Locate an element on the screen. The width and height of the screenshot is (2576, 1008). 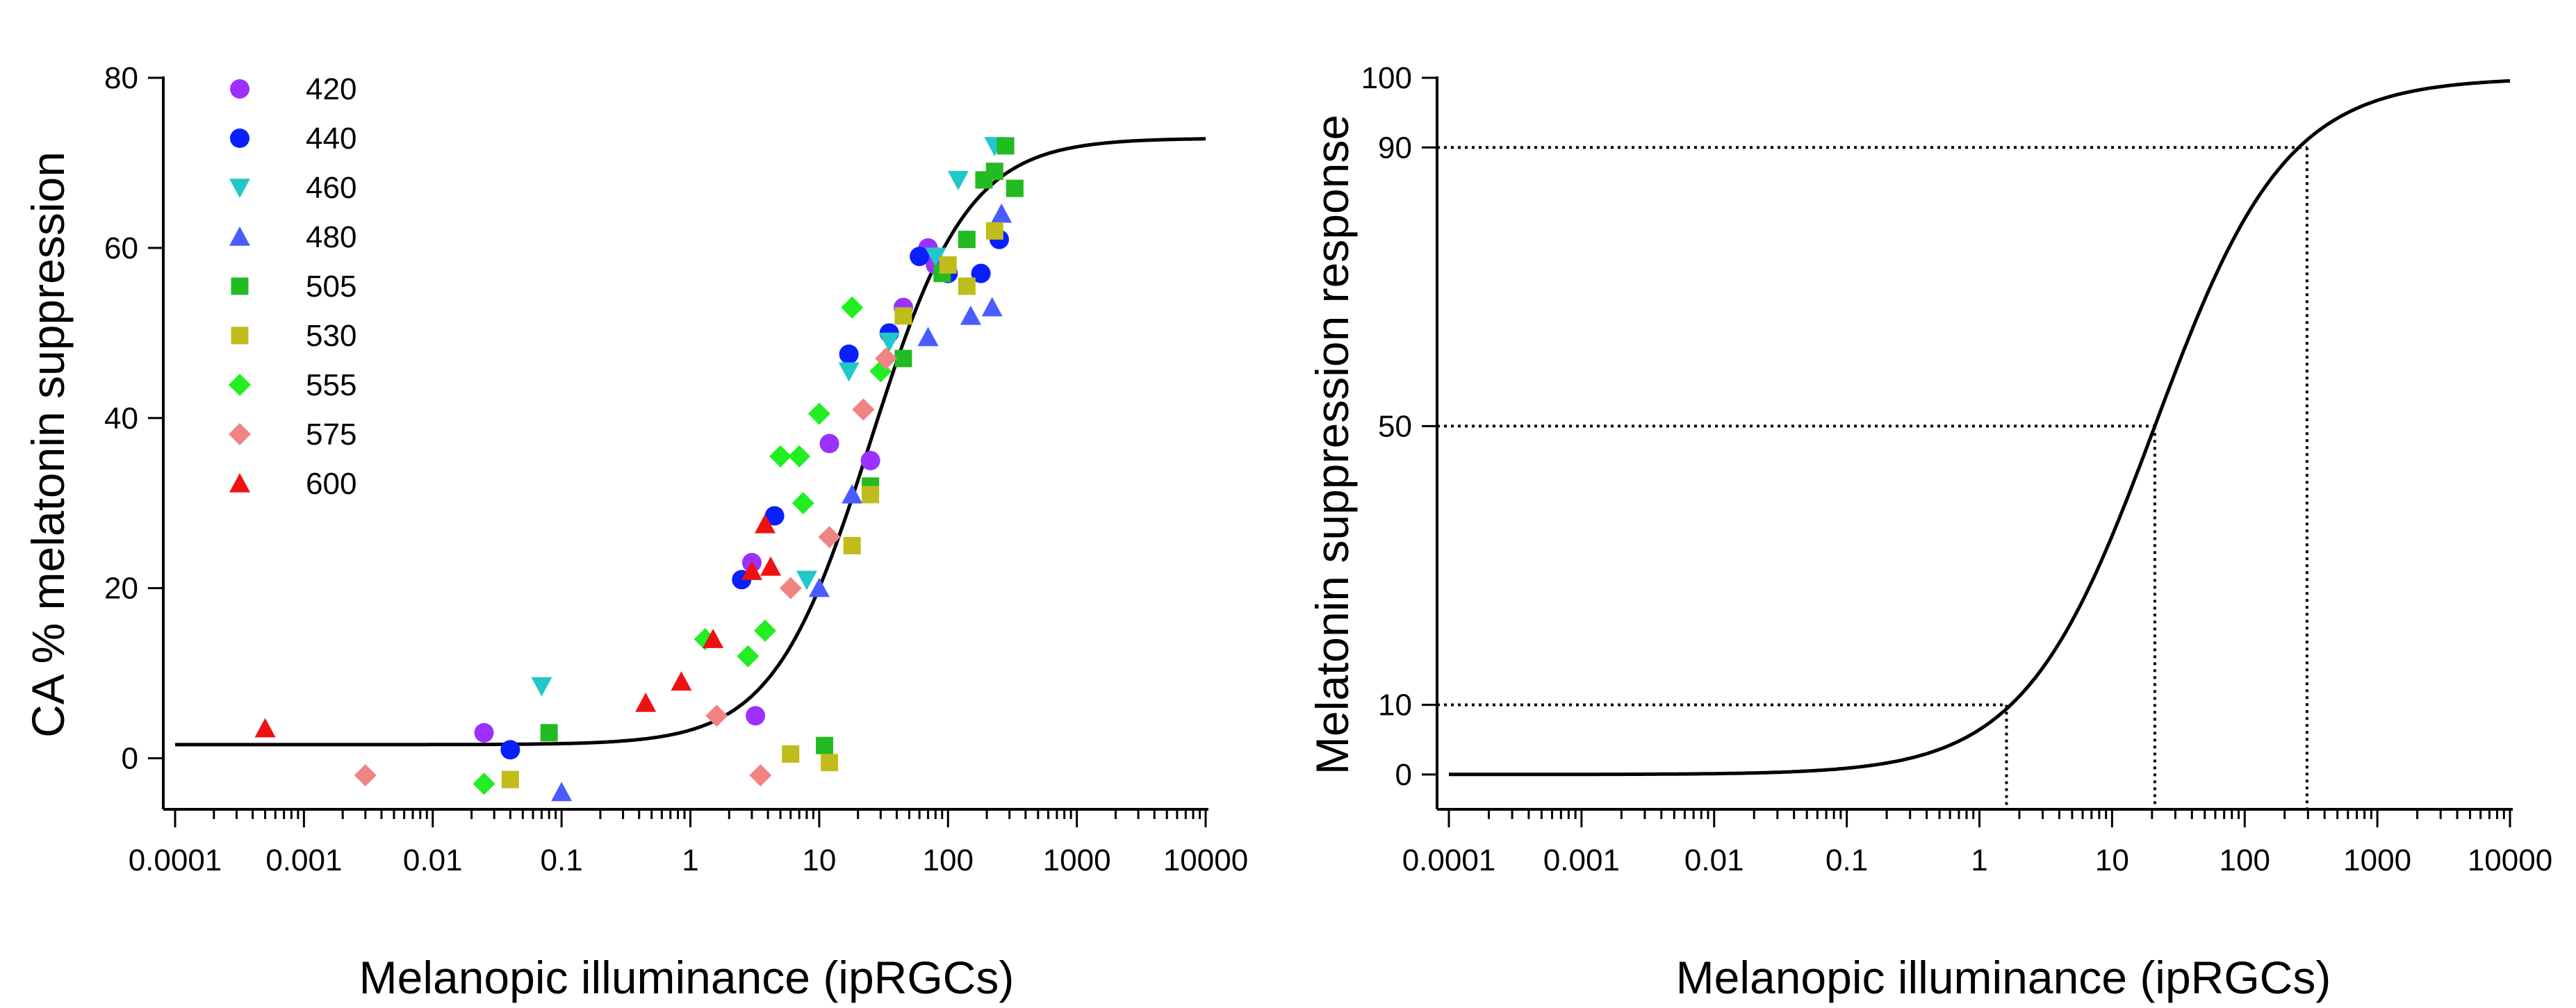
left-x-axis-title: Melanopic illuminance (ipRGCs) is located at coordinates (687, 977).